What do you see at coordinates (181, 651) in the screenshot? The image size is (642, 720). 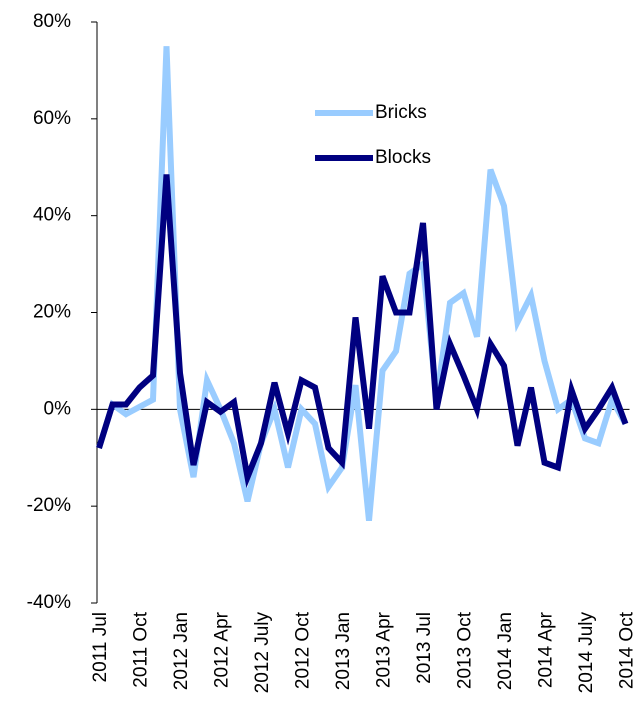 I see `x-tick-label: 2012 Jan` at bounding box center [181, 651].